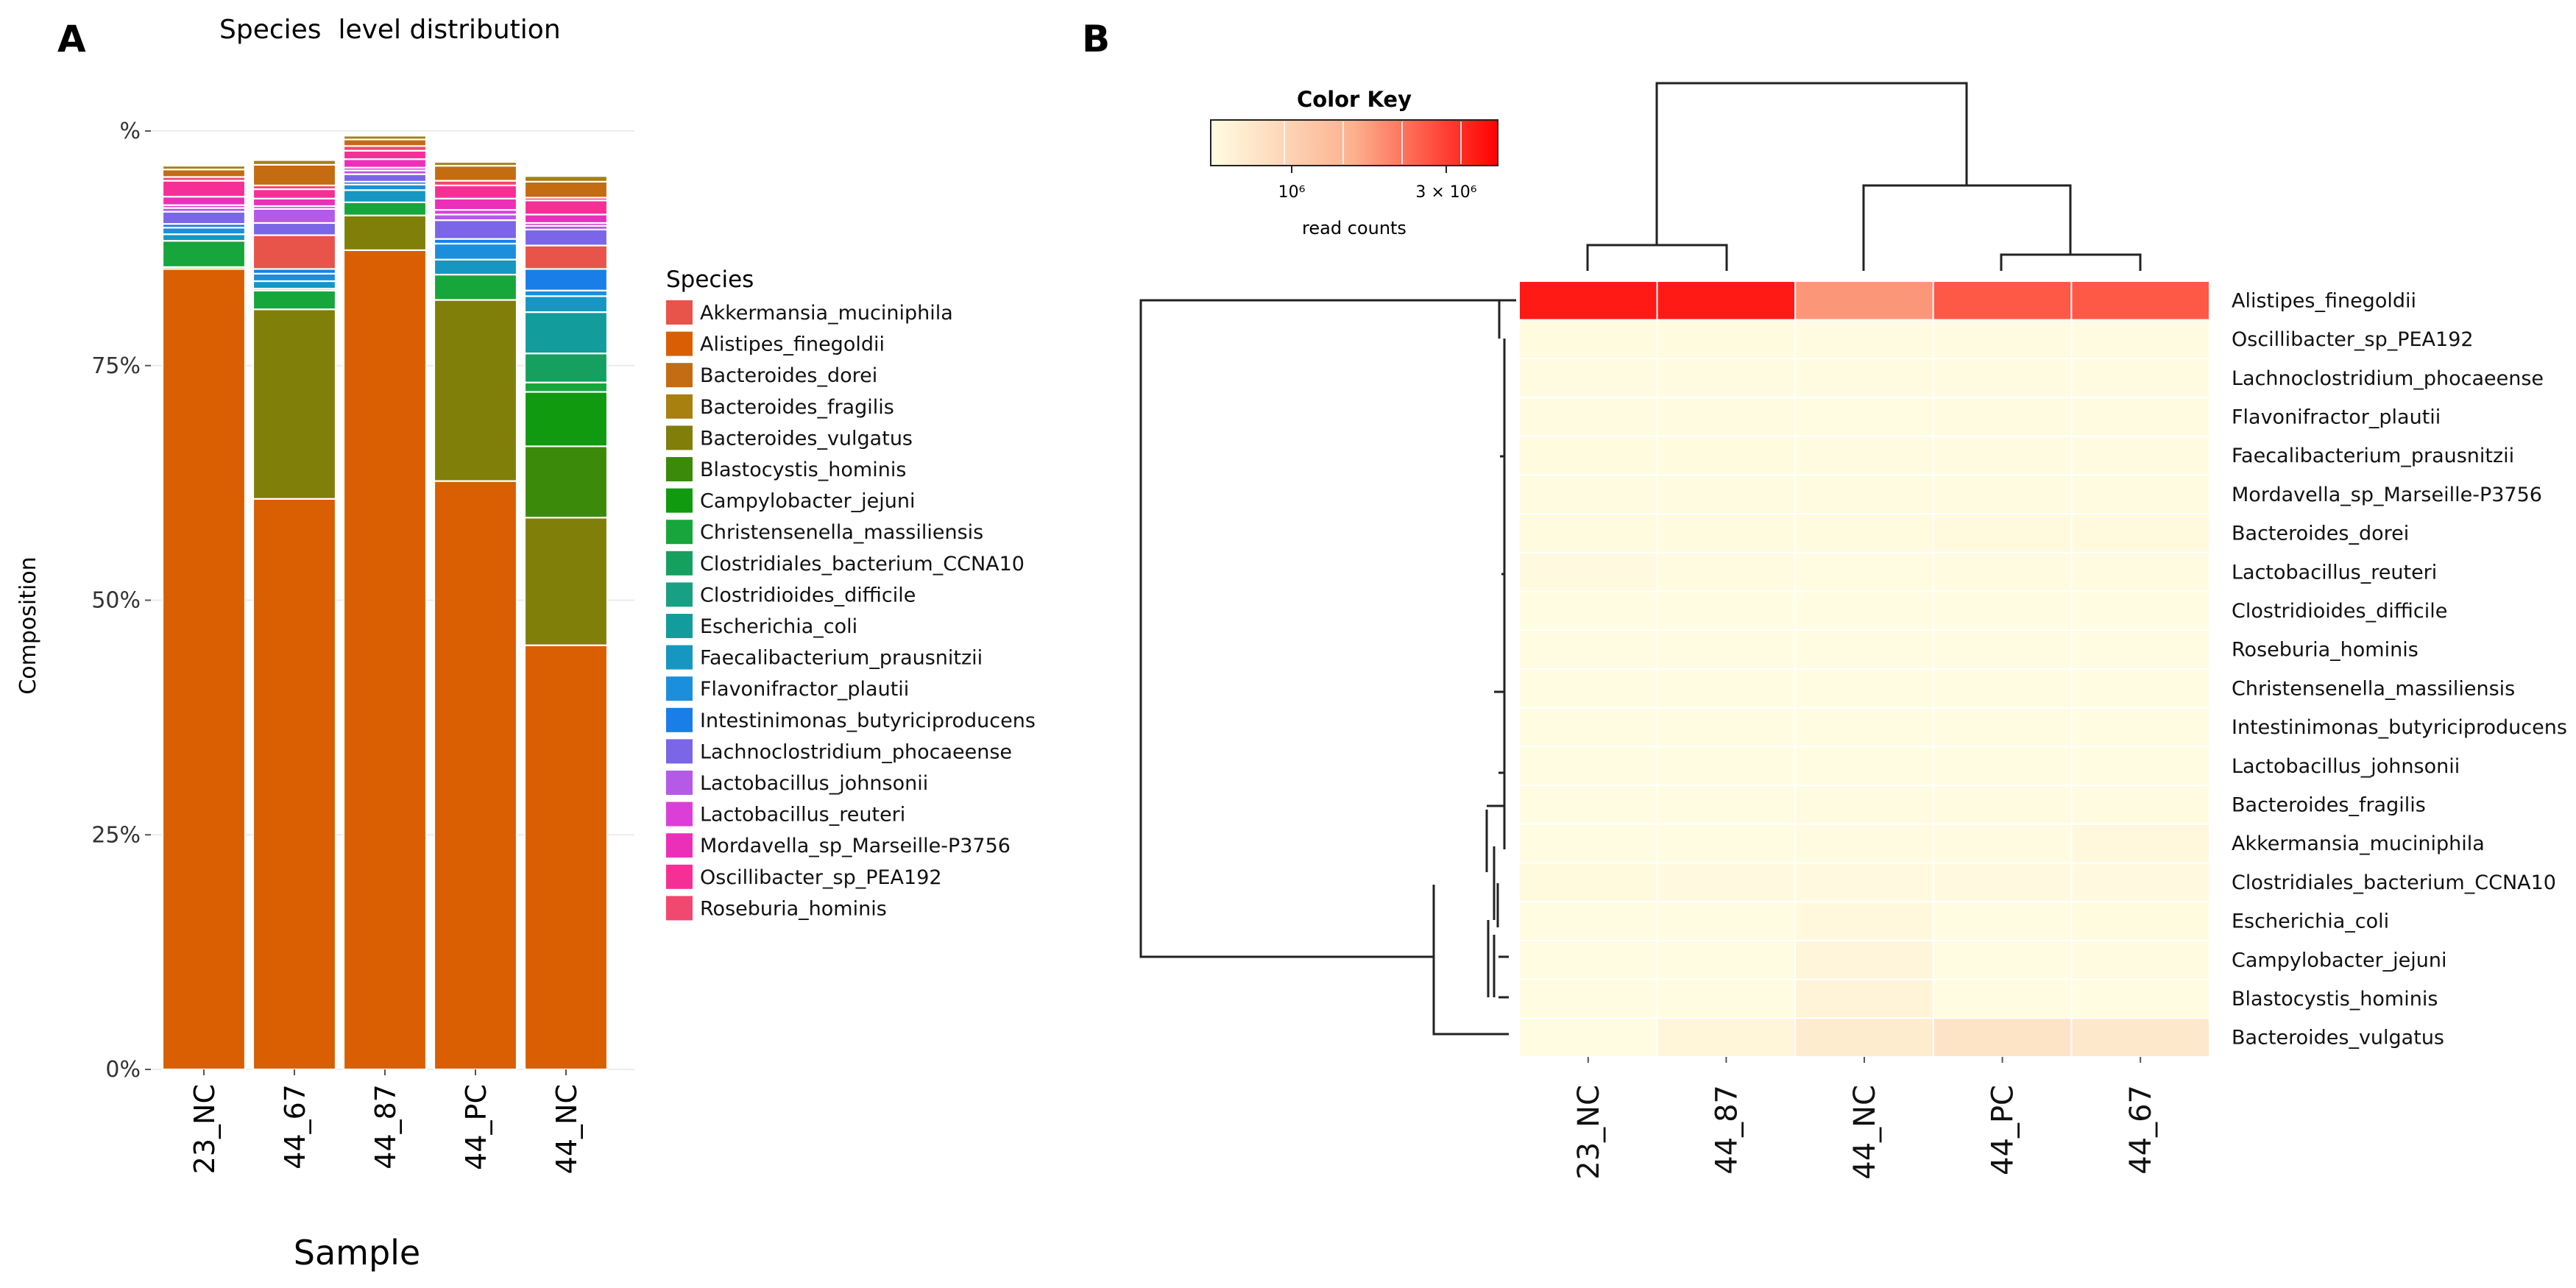  Describe the element at coordinates (2346, 767) in the screenshot. I see `heatmap-row-label: Lactobacillus_johnsonii` at that location.